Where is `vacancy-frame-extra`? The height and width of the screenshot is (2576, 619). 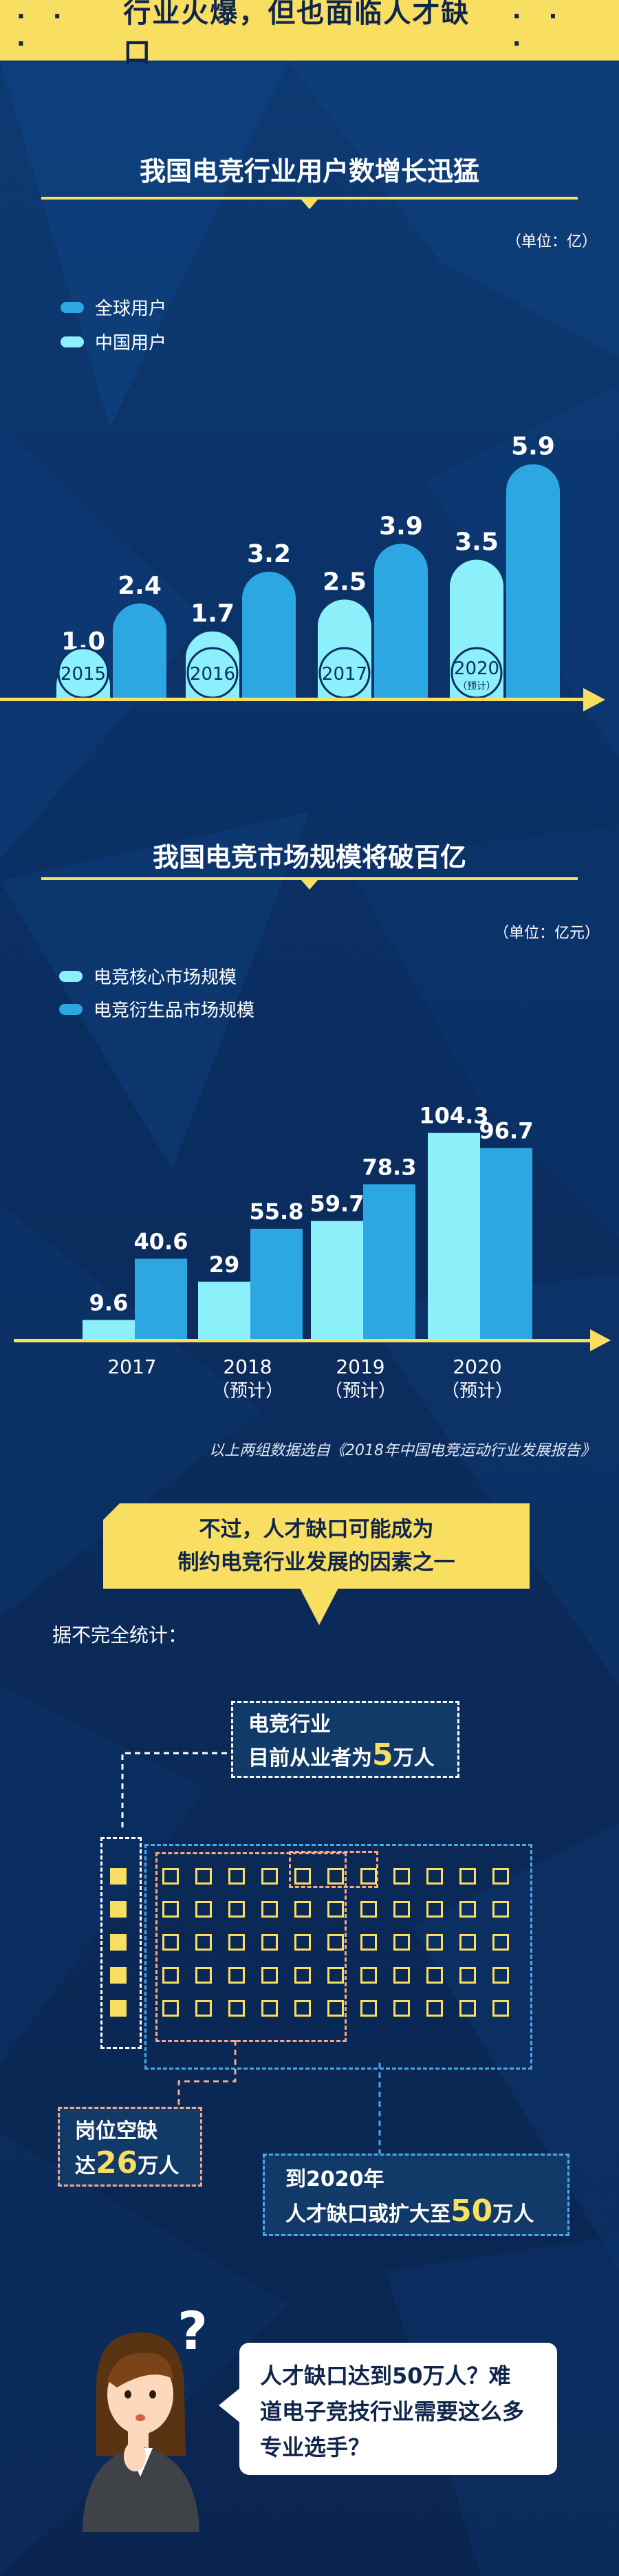
vacancy-frame-extra is located at coordinates (333, 1870).